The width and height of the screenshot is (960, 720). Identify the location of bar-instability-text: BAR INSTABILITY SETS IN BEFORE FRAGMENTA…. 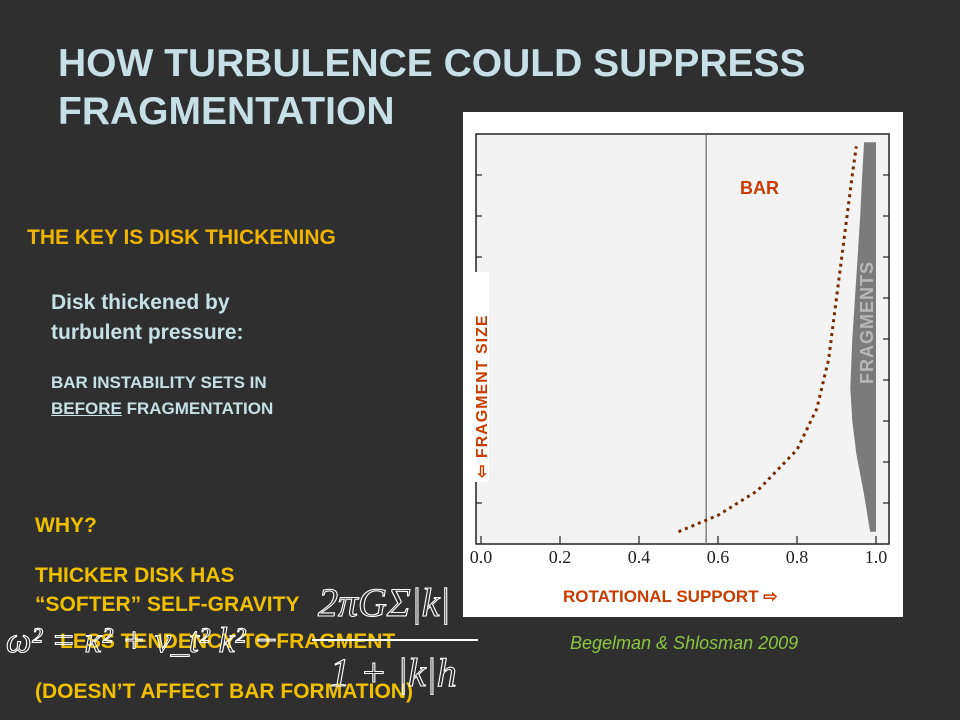
(162, 395).